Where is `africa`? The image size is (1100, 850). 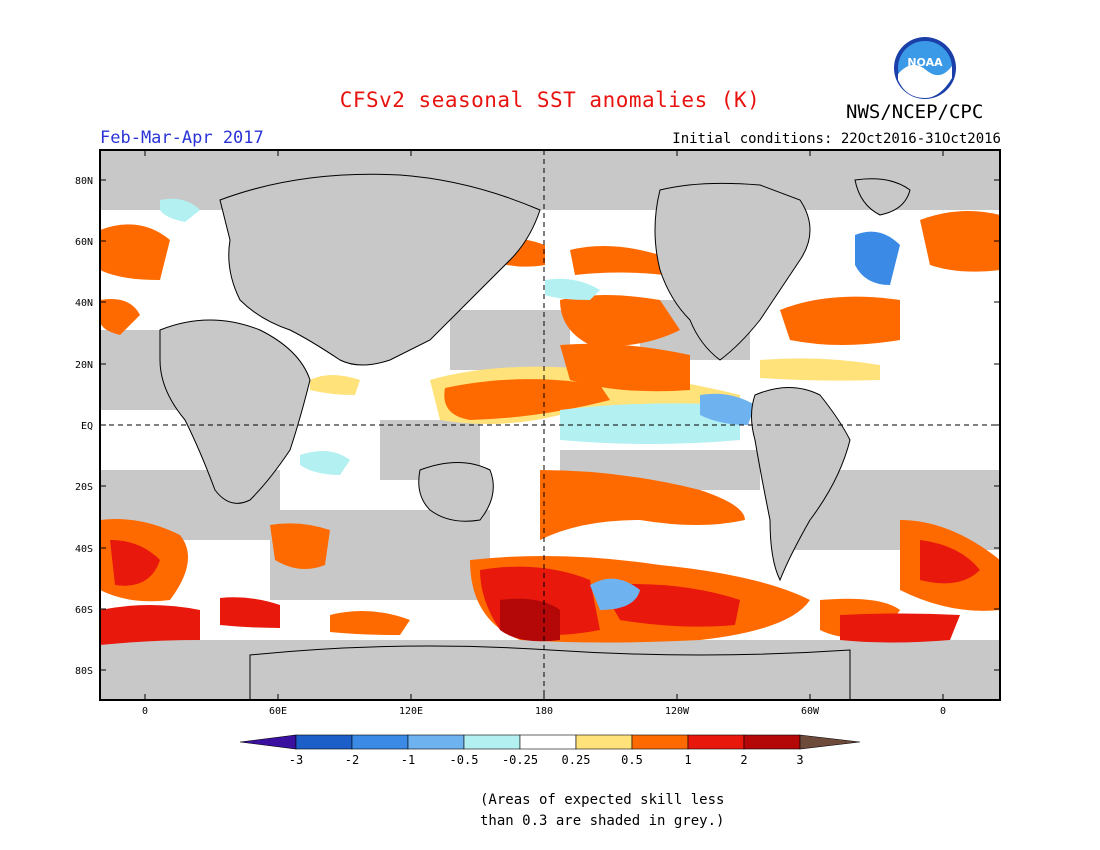
africa is located at coordinates (235, 411).